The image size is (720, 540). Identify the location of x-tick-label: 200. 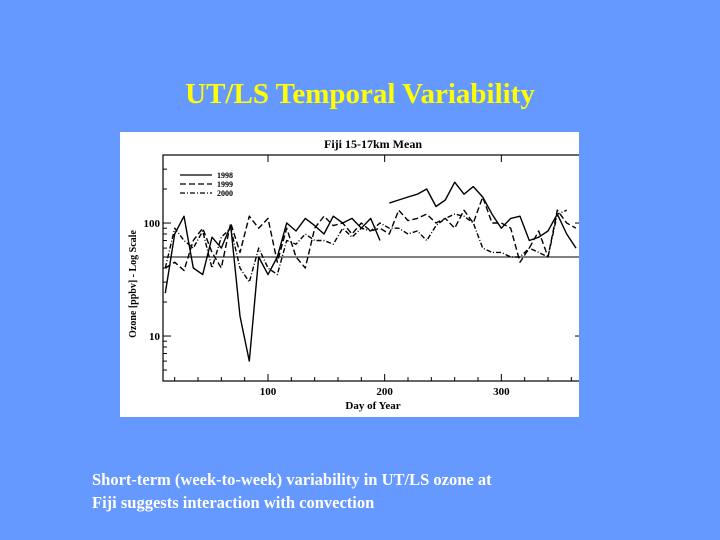
(384, 392).